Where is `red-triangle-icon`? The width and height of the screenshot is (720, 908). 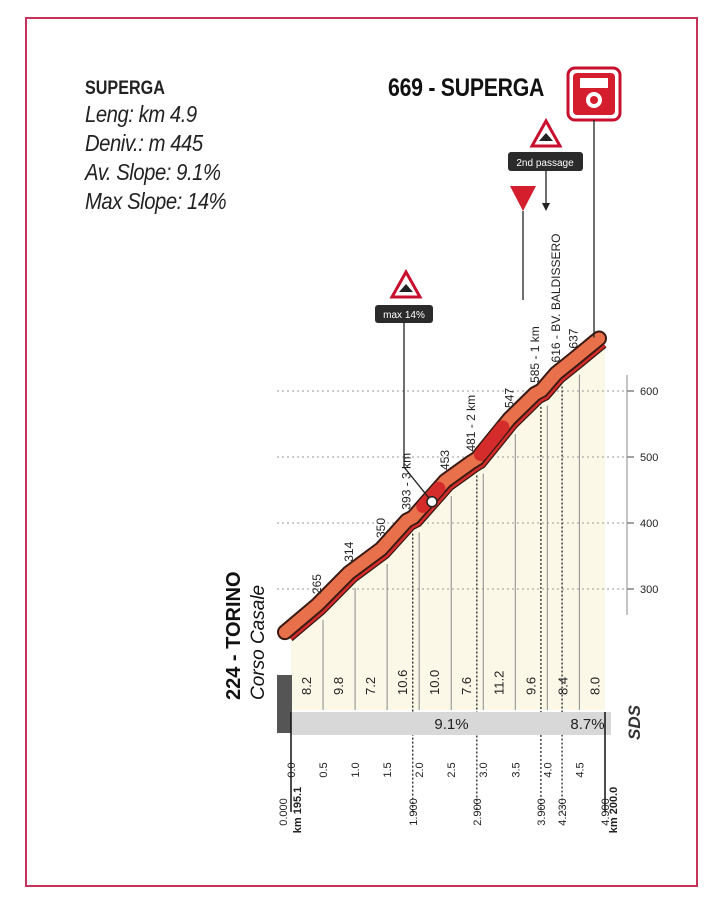 red-triangle-icon is located at coordinates (523, 198).